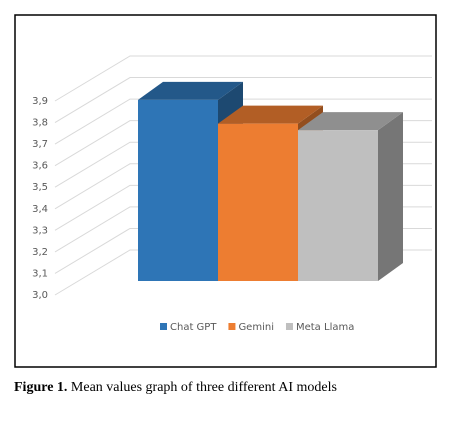 Image resolution: width=450 pixels, height=438 pixels. What do you see at coordinates (40, 209) in the screenshot?
I see `y-tick-label: 3,4` at bounding box center [40, 209].